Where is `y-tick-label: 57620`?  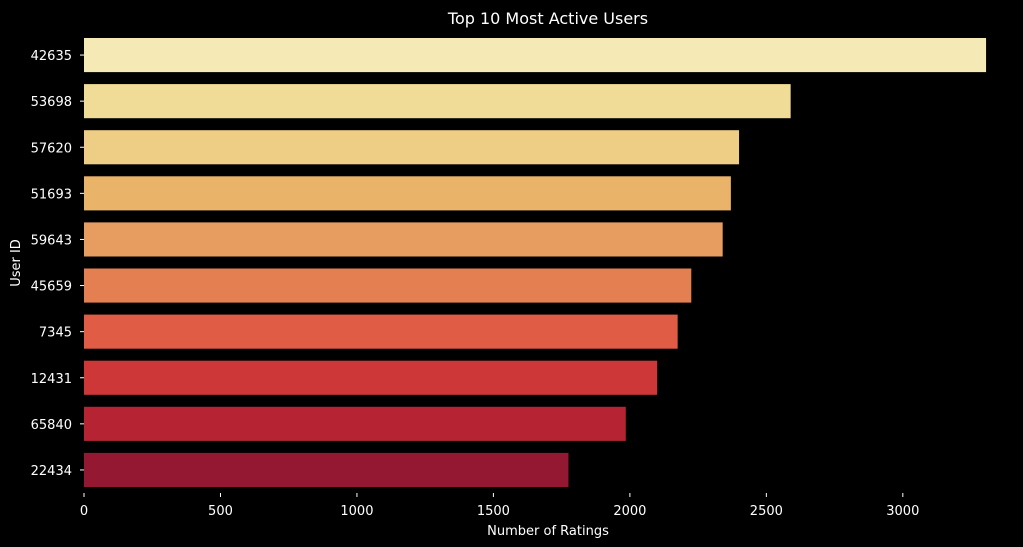
y-tick-label: 57620 is located at coordinates (51, 148).